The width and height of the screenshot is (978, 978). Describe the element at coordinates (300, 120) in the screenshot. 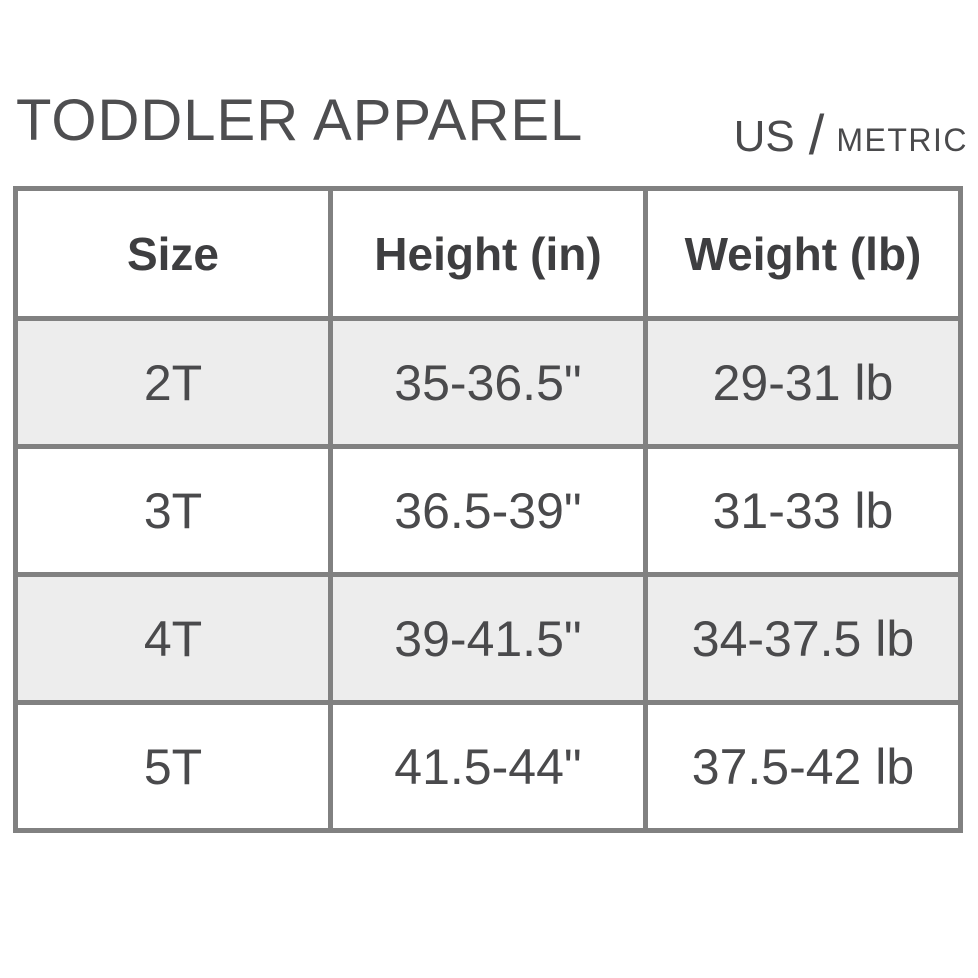

I see `page-title: TODDLER APPAREL` at that location.